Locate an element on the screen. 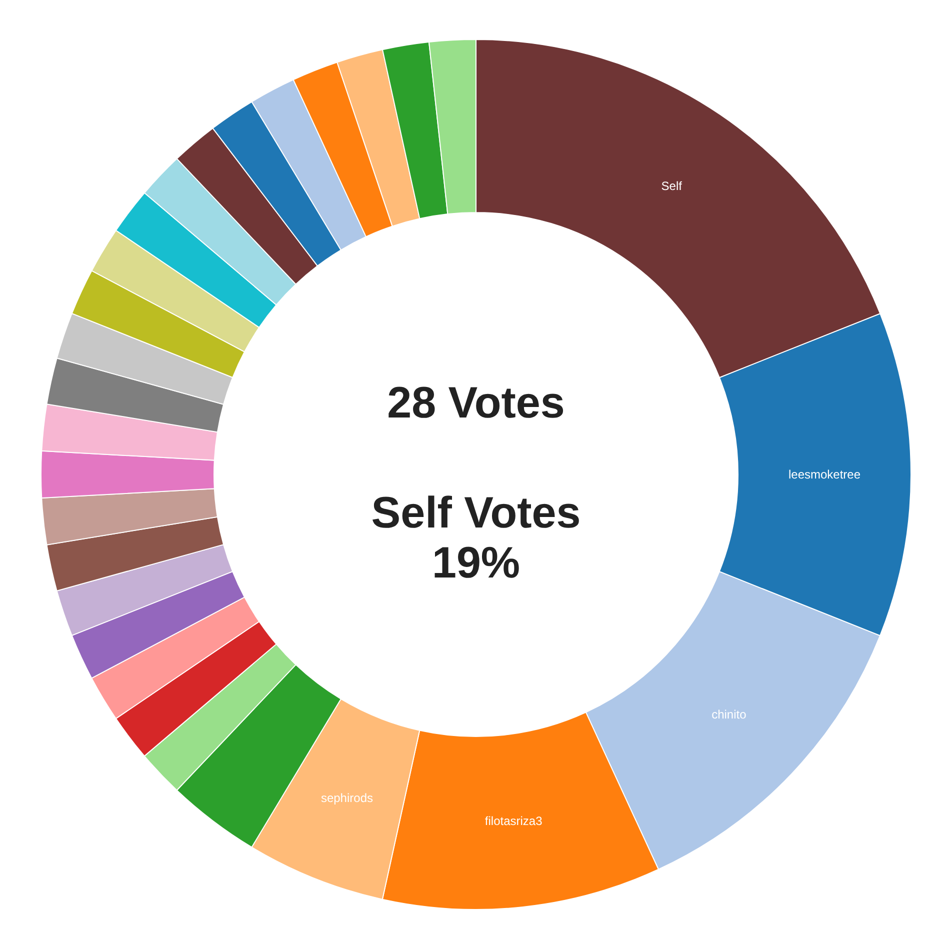  slice-label: filotasriza3 is located at coordinates (513, 821).